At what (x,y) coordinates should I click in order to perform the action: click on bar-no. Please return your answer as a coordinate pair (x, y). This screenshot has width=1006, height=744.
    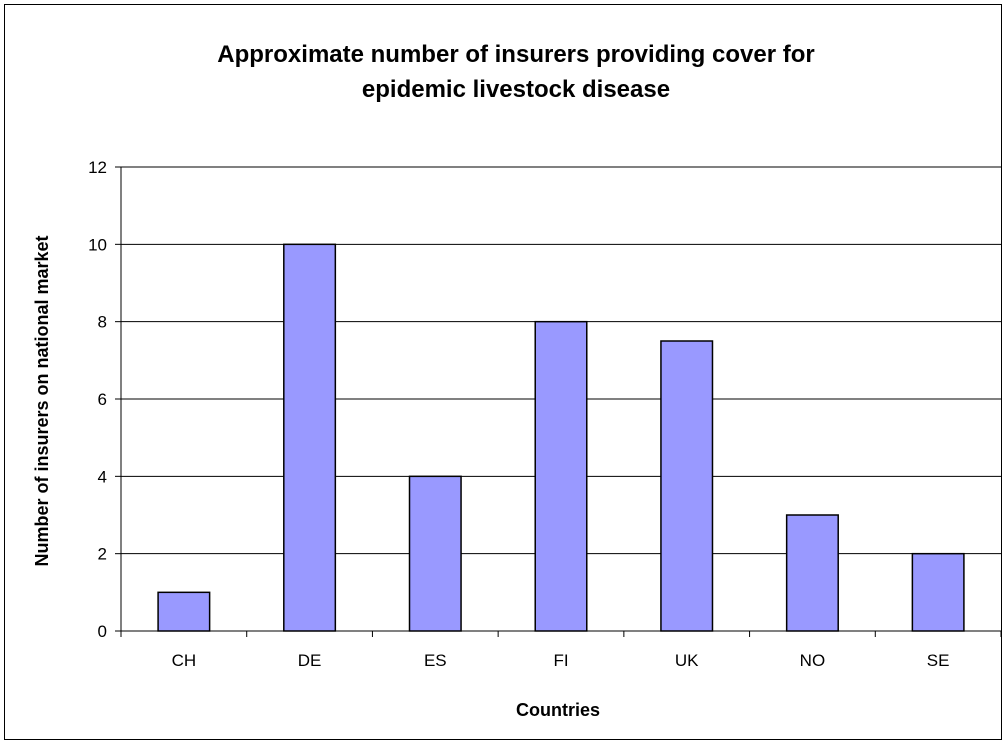
    Looking at the image, I should click on (812, 573).